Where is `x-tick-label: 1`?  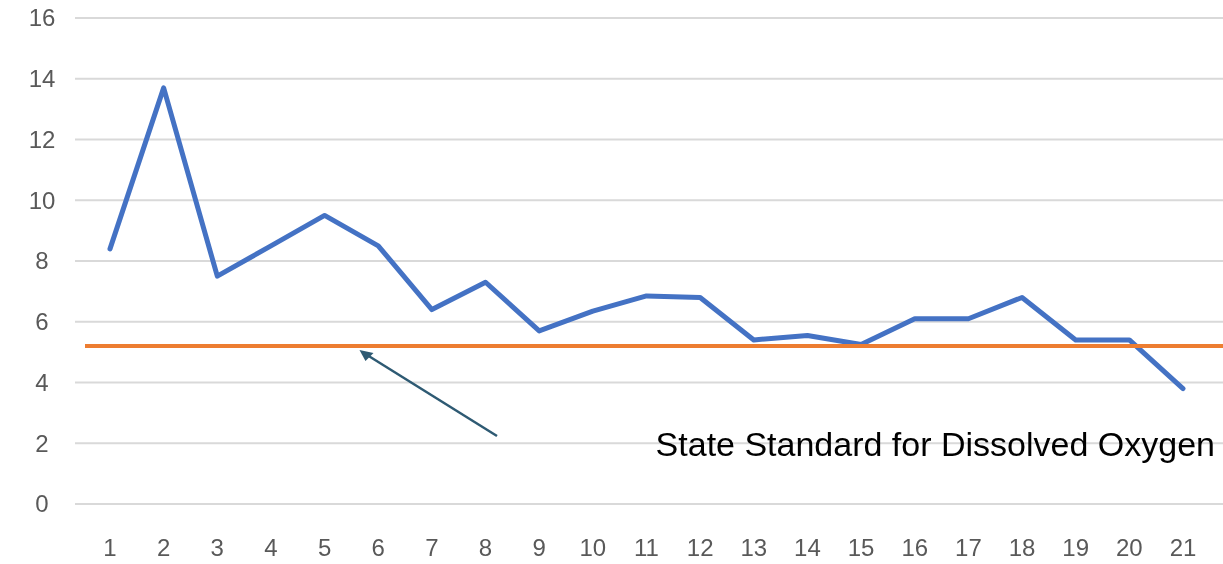
x-tick-label: 1 is located at coordinates (110, 547).